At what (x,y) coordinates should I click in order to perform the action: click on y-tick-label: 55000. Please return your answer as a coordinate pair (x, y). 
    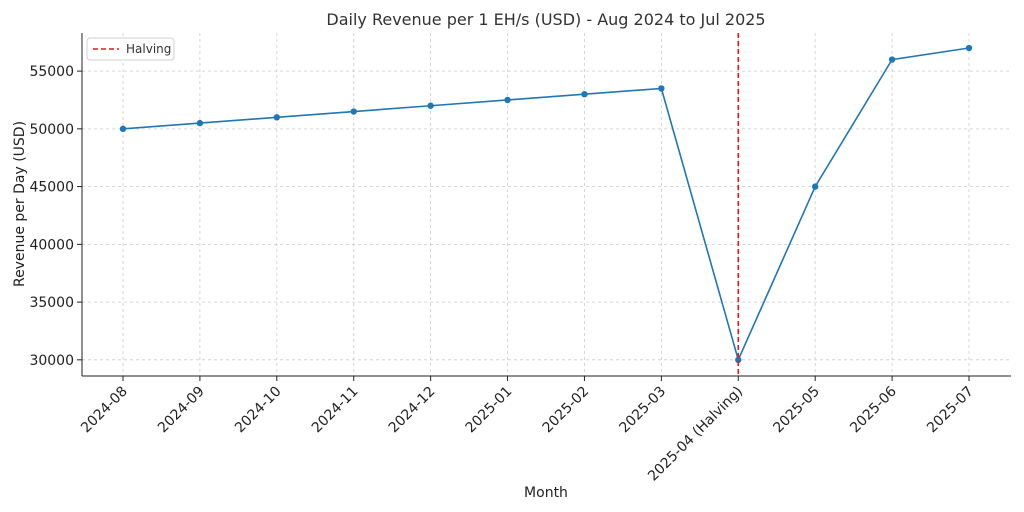
    Looking at the image, I should click on (51, 72).